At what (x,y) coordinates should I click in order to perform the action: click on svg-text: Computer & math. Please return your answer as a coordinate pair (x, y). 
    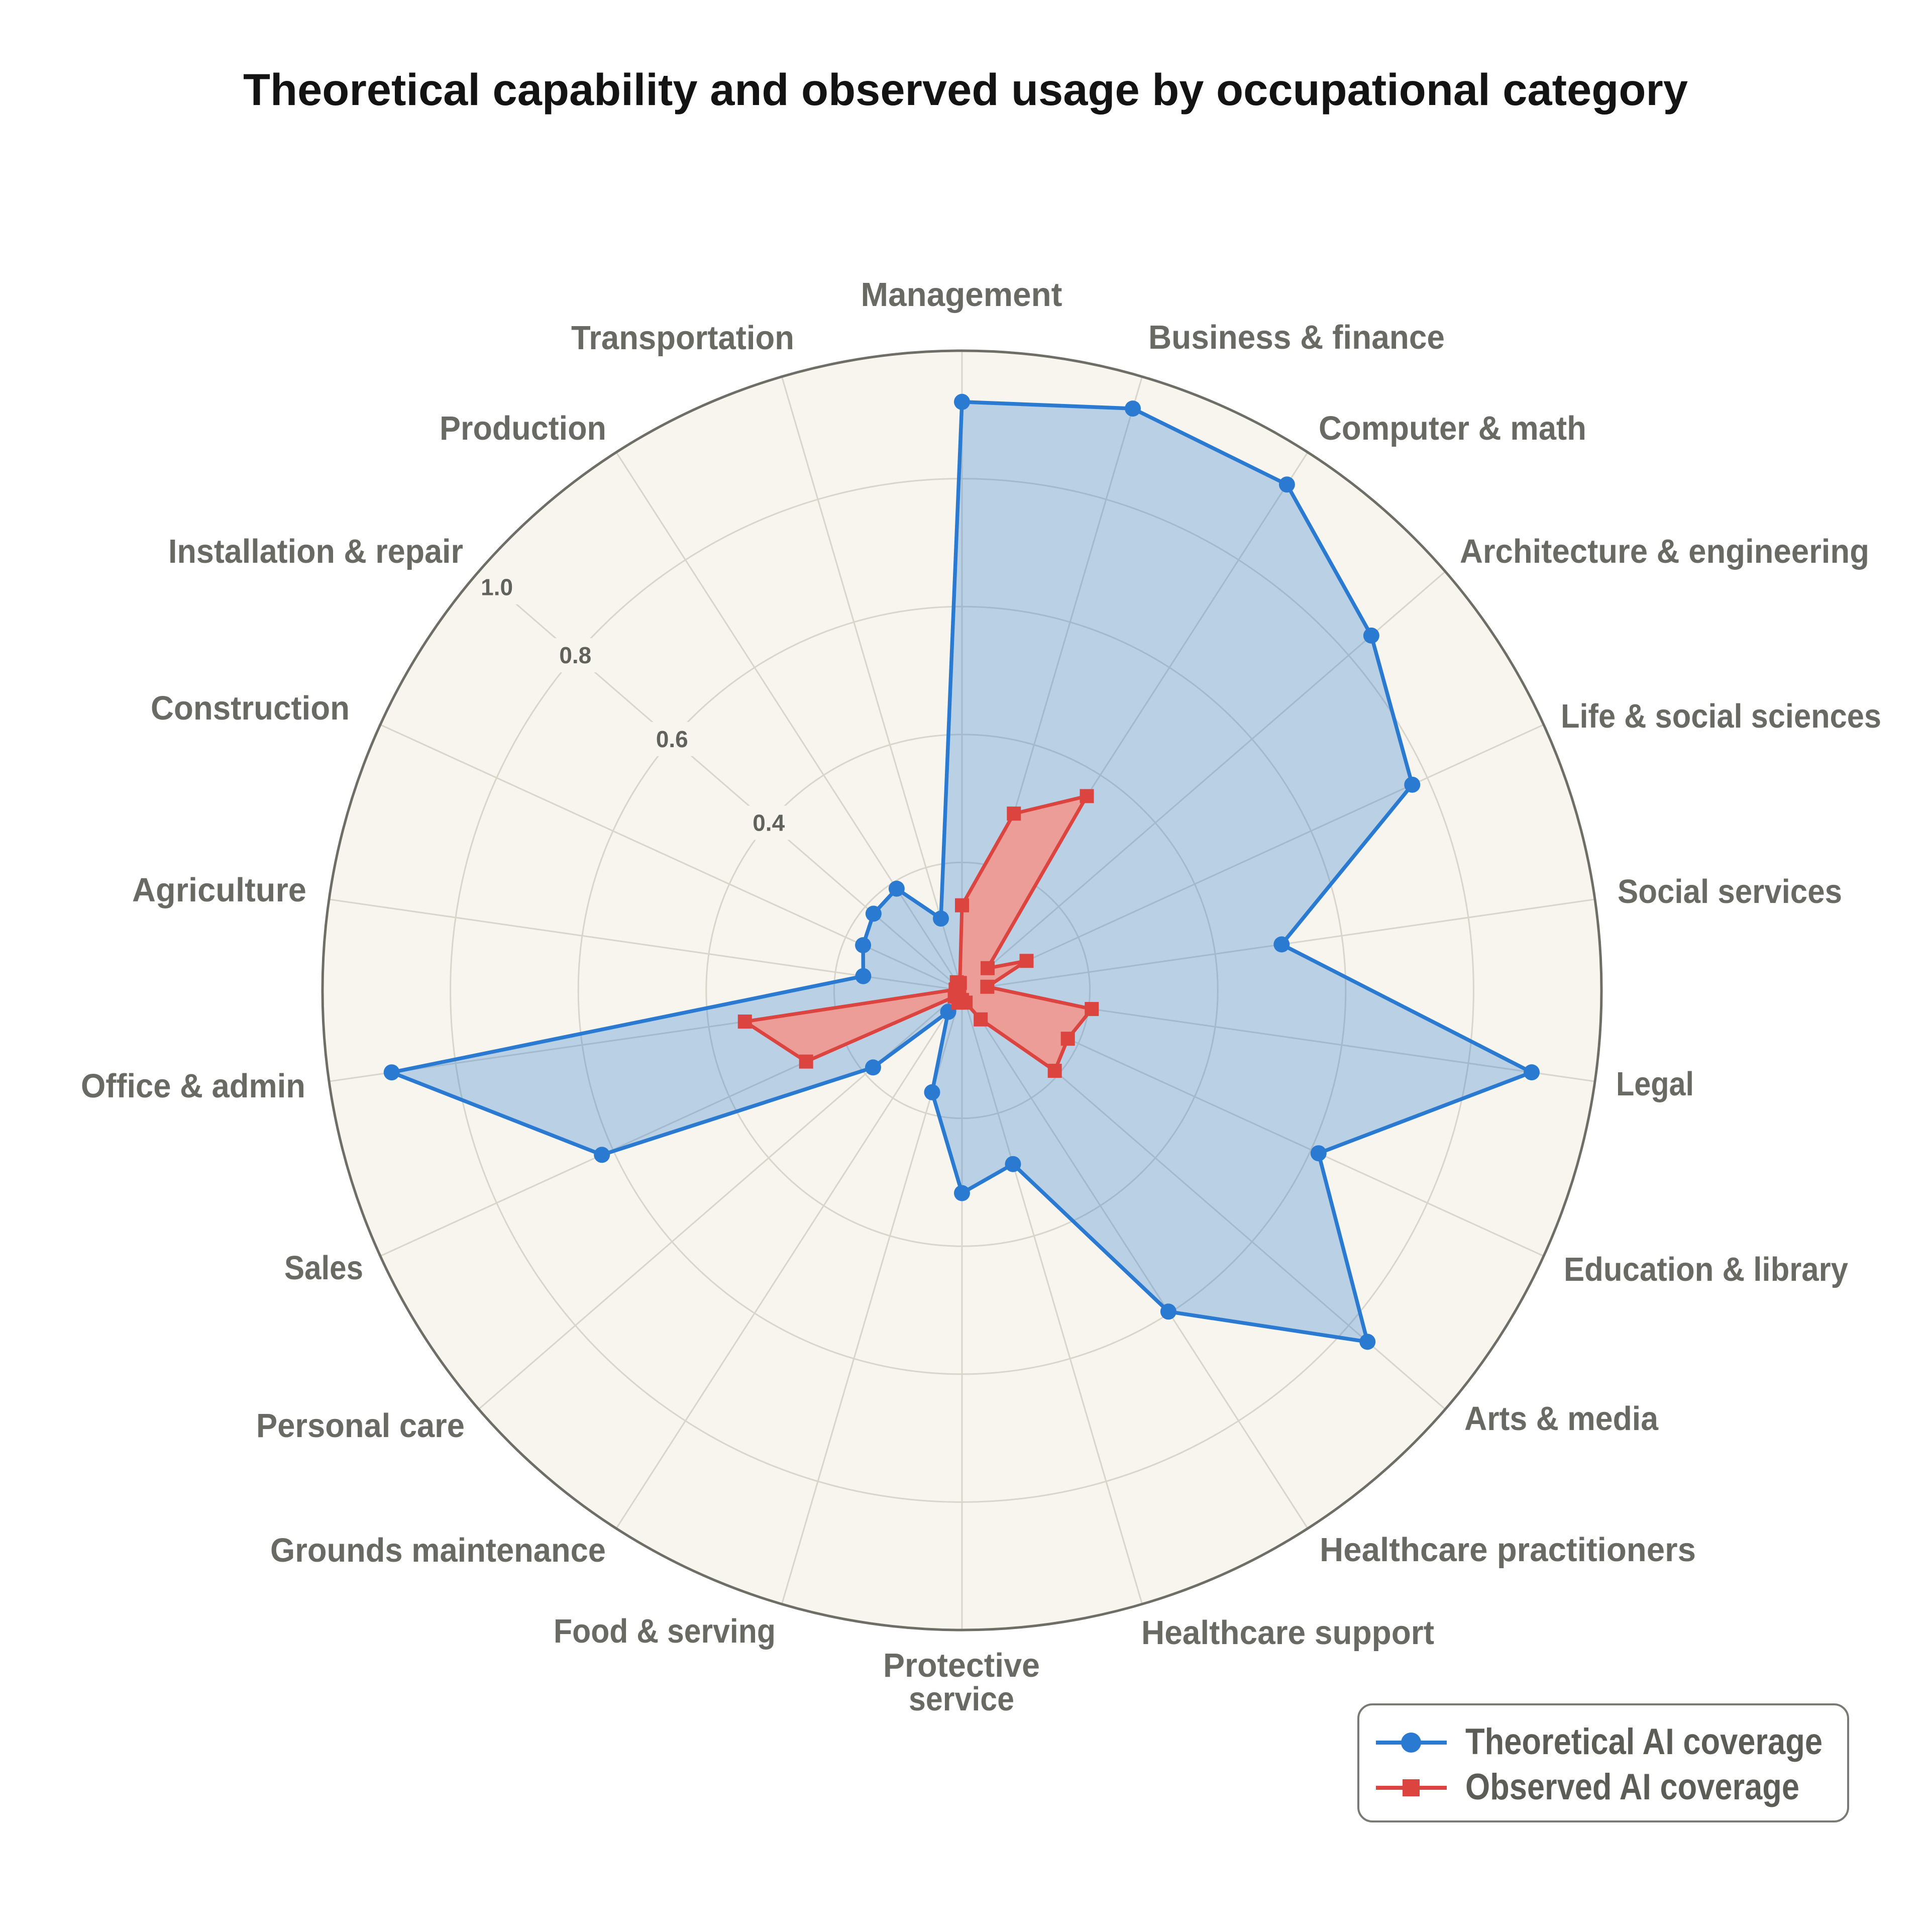
    Looking at the image, I should click on (1452, 428).